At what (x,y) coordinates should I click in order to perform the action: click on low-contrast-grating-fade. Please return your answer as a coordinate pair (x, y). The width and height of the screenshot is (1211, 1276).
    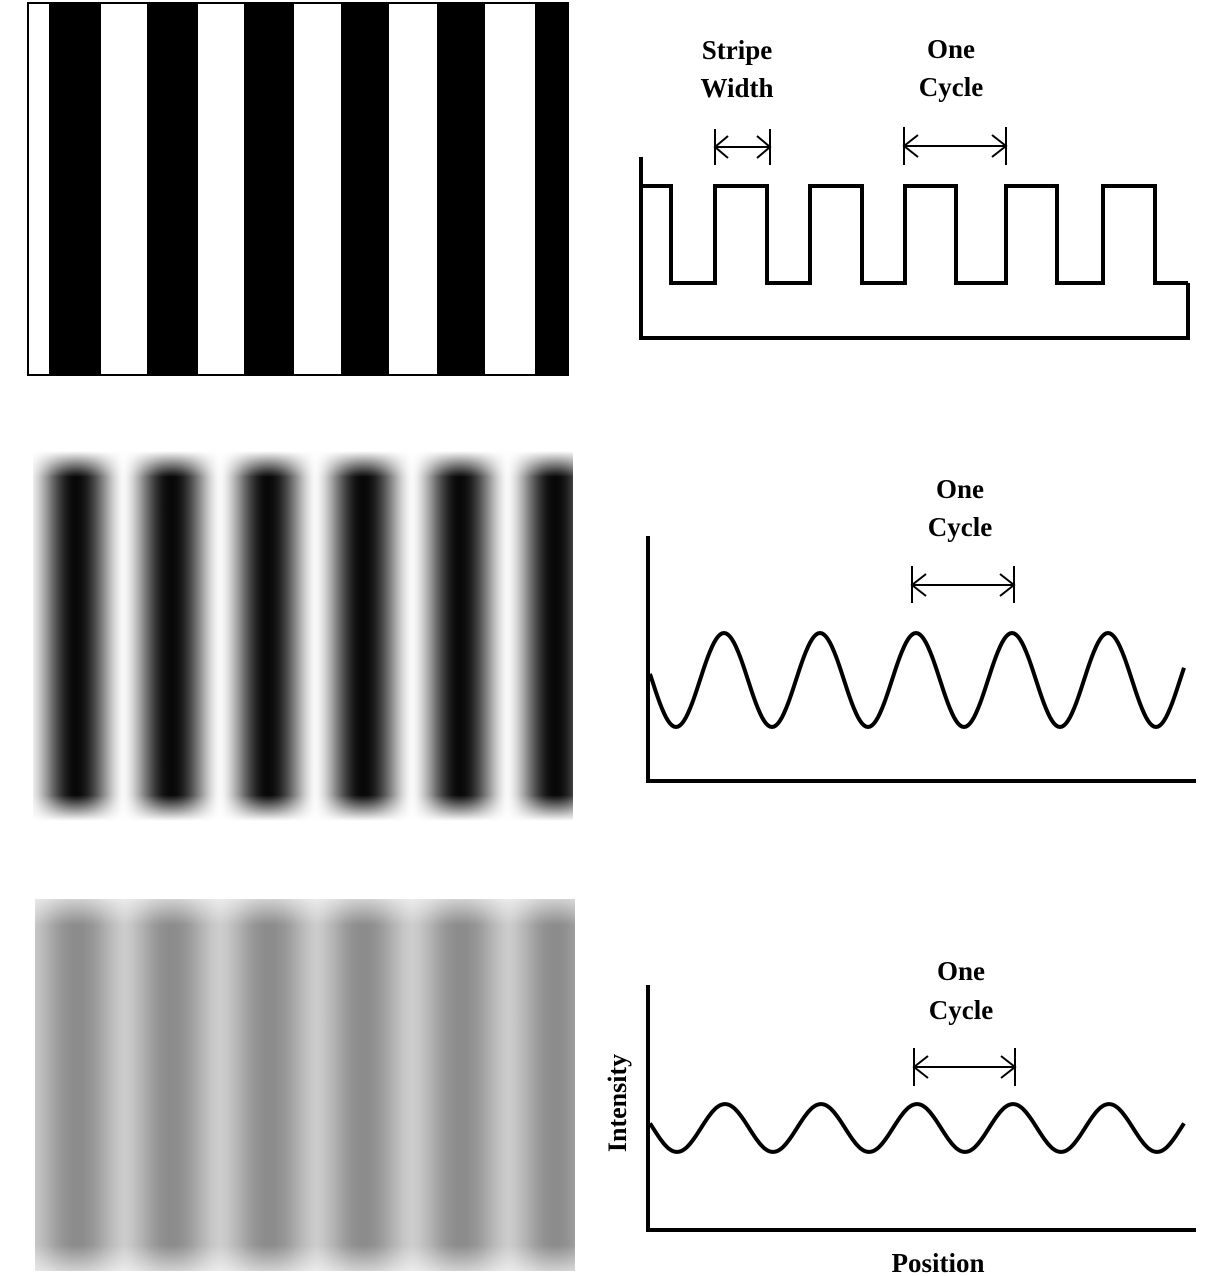
    Looking at the image, I should click on (305, 1085).